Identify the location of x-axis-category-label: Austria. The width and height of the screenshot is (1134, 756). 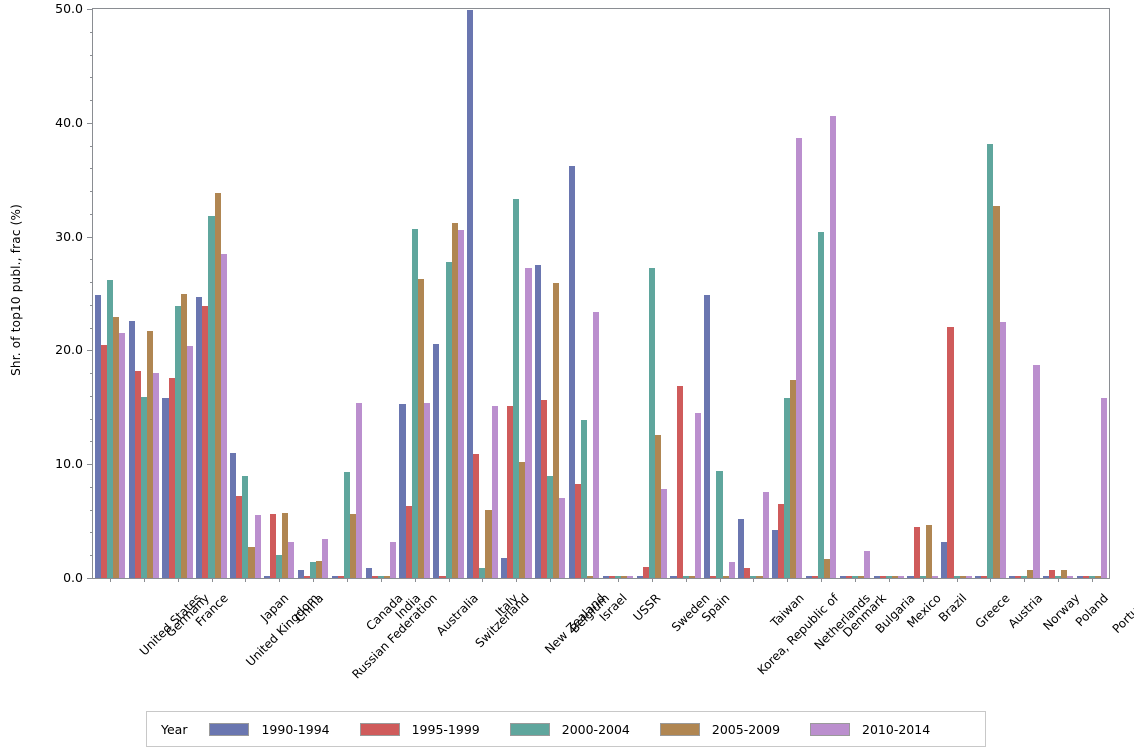
(1025, 611).